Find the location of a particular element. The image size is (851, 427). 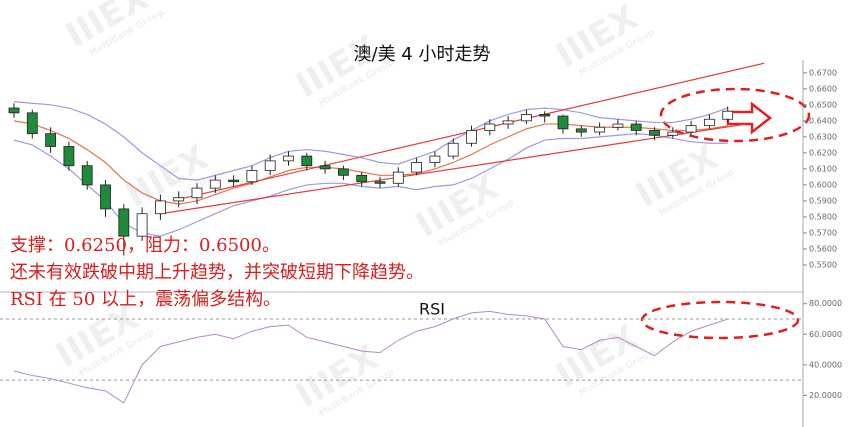

y-tick-label: 80.0000 is located at coordinates (825, 303).